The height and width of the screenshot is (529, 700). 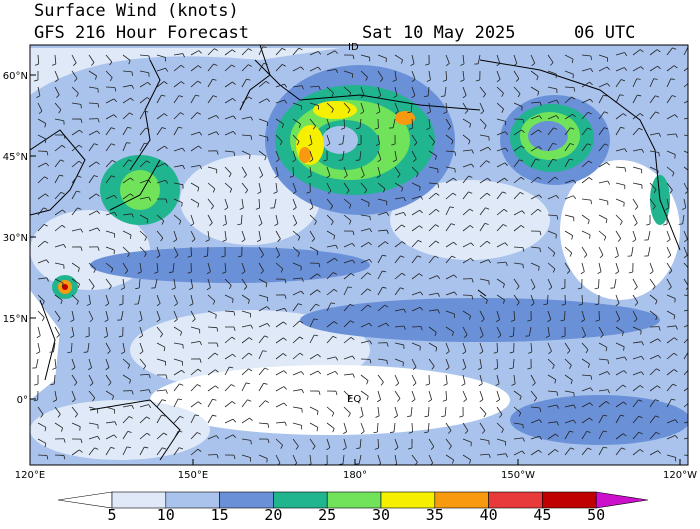 I want to click on colorbar-label: 35, so click(x=435, y=515).